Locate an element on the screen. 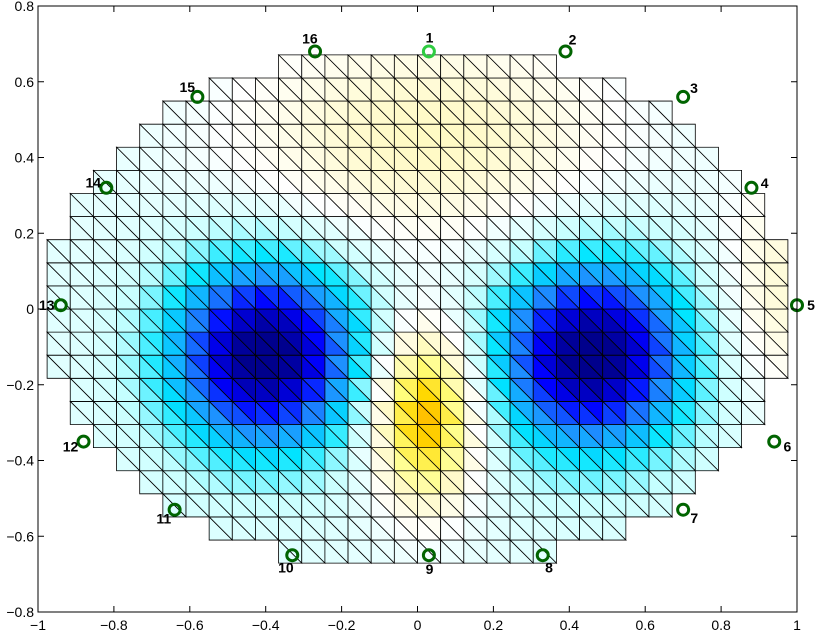 The height and width of the screenshot is (633, 818). y-tick-label: −0.2 is located at coordinates (20, 385).